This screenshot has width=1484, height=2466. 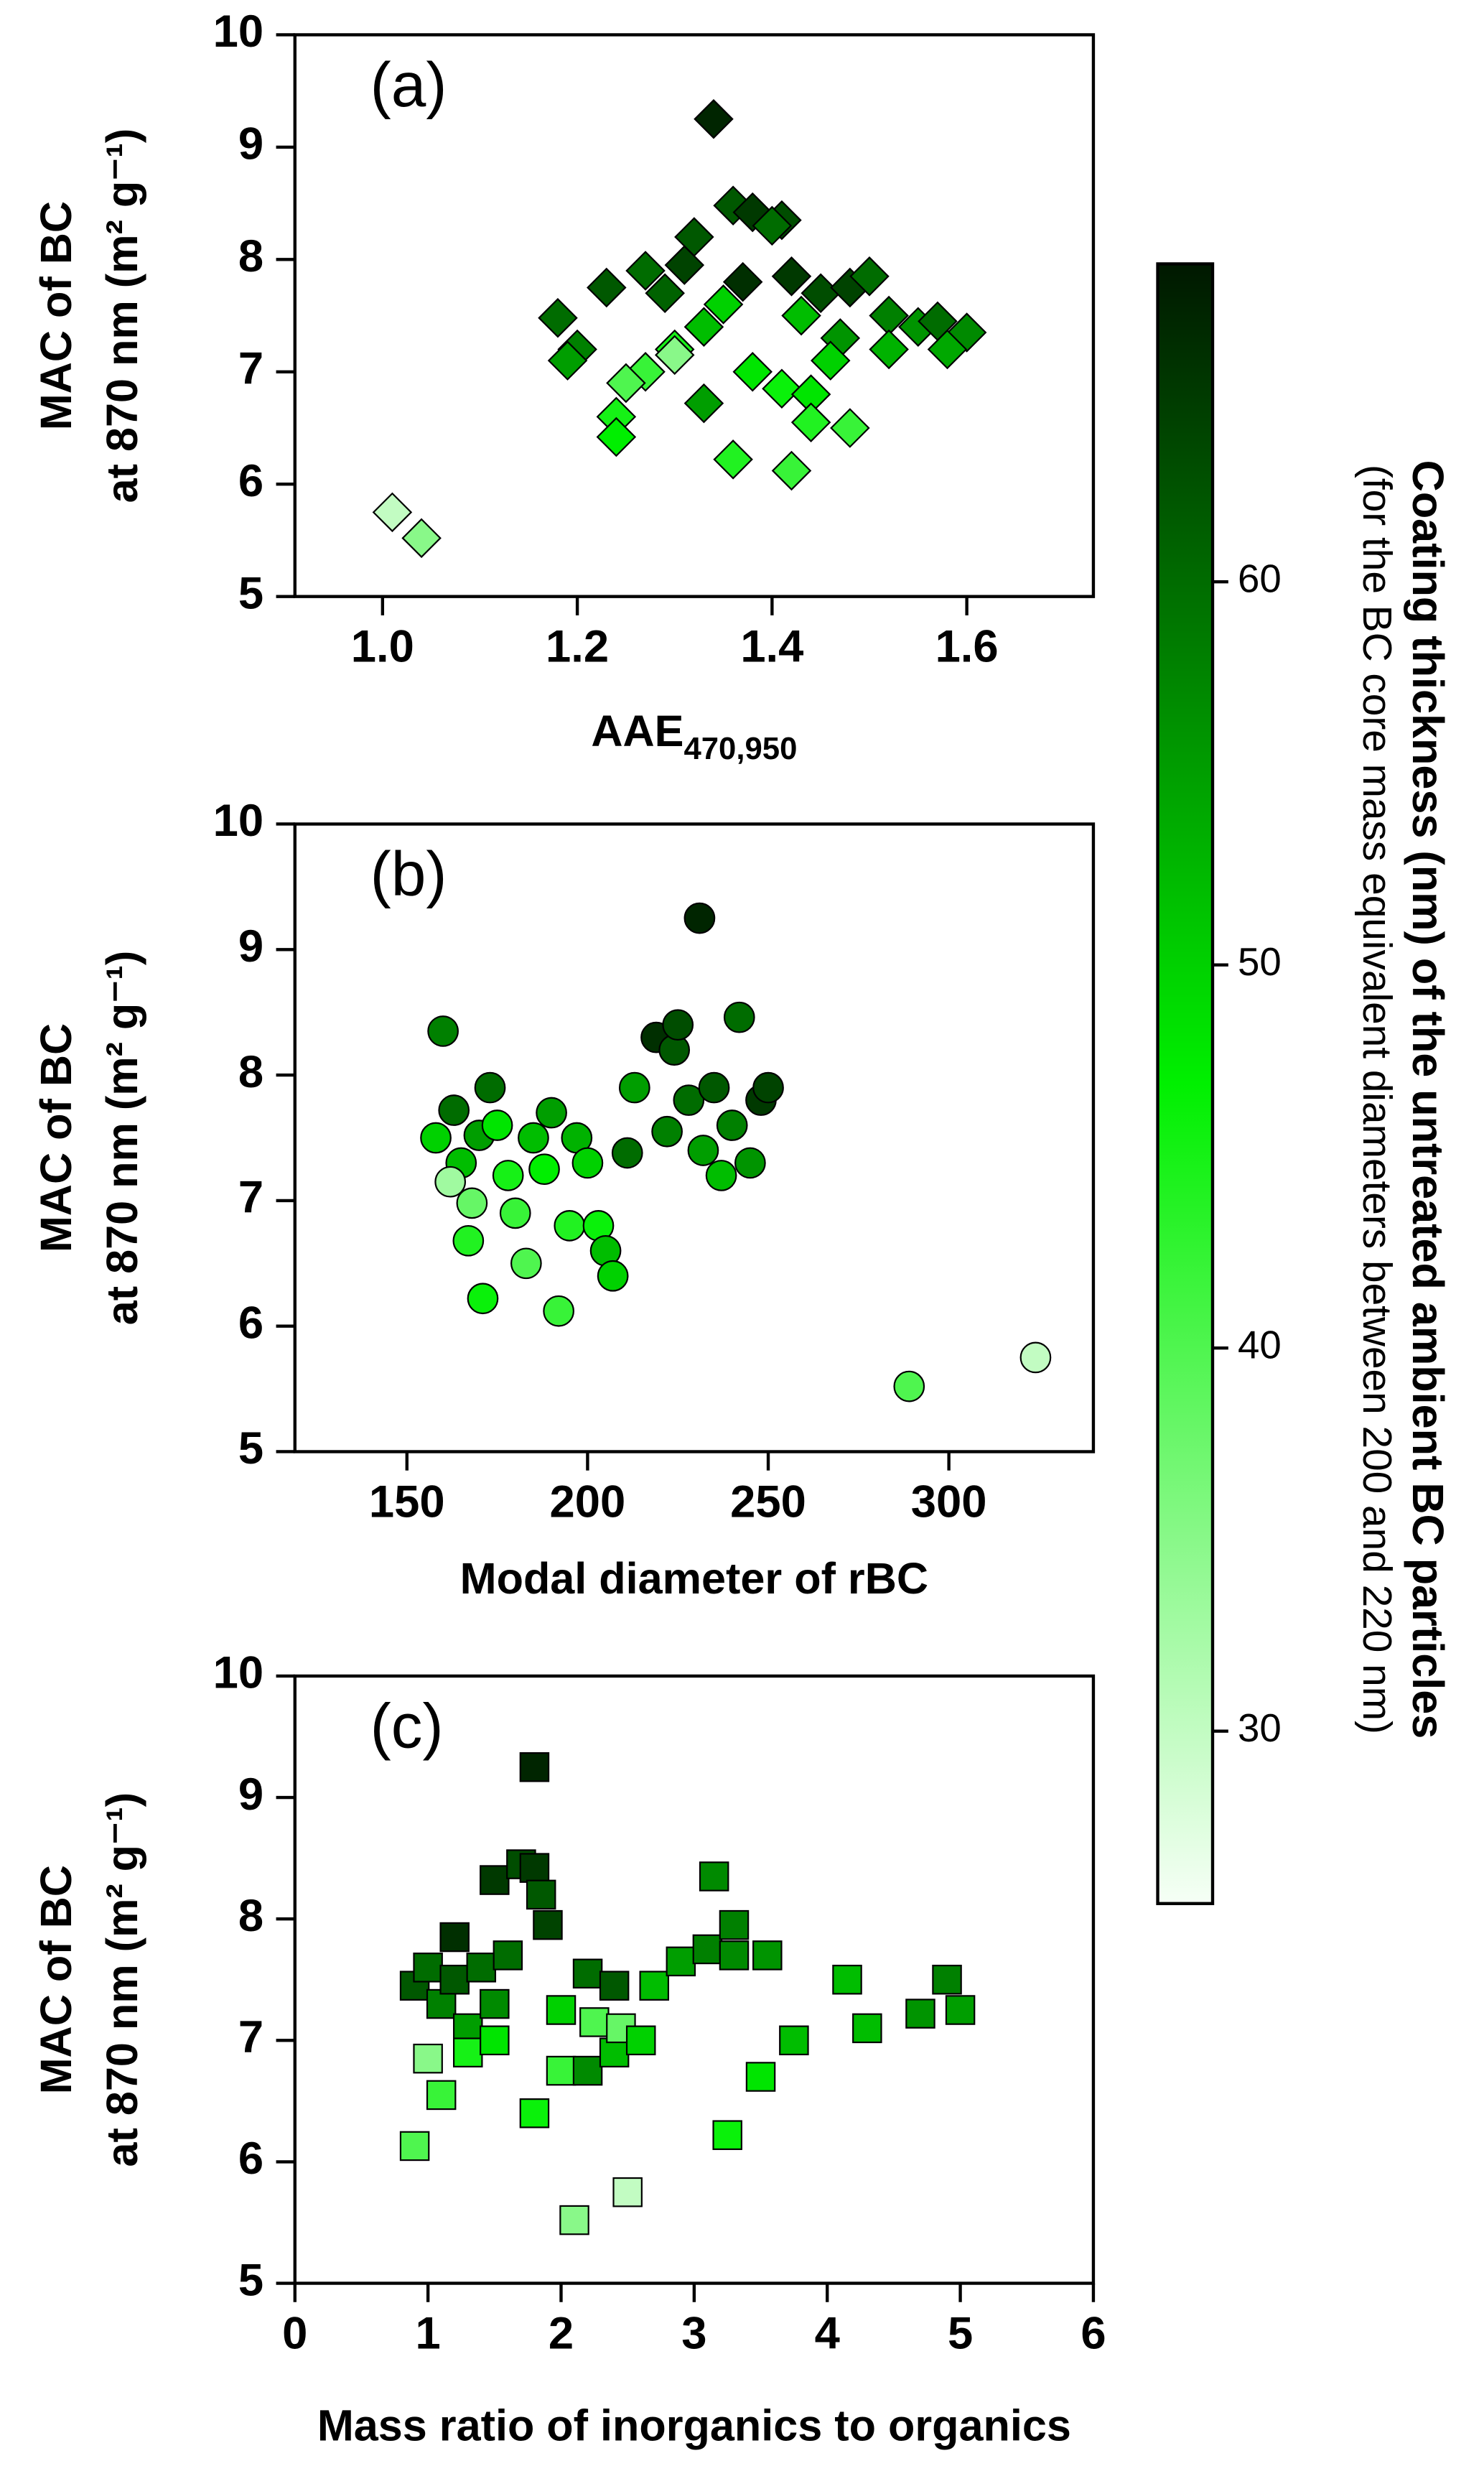 I want to click on colorbar-tick-label: 30, so click(x=1260, y=1728).